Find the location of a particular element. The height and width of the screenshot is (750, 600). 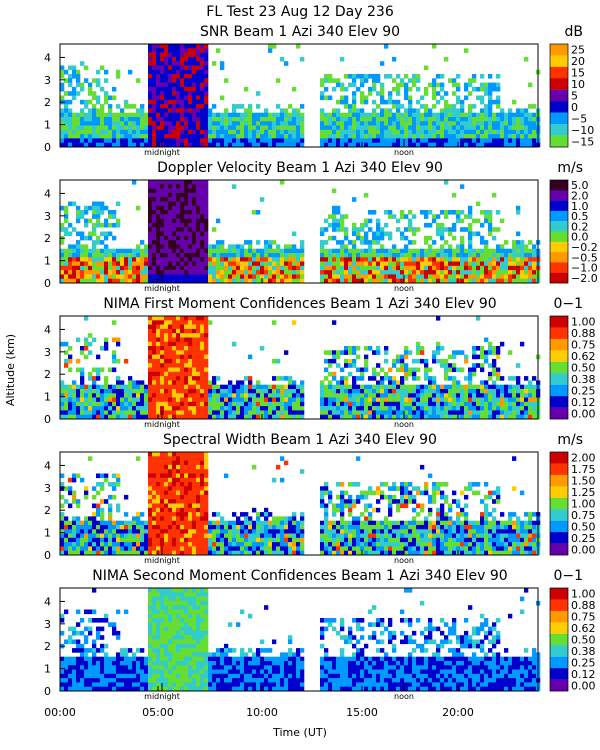

colorbar-label: 1.00 is located at coordinates (583, 322).